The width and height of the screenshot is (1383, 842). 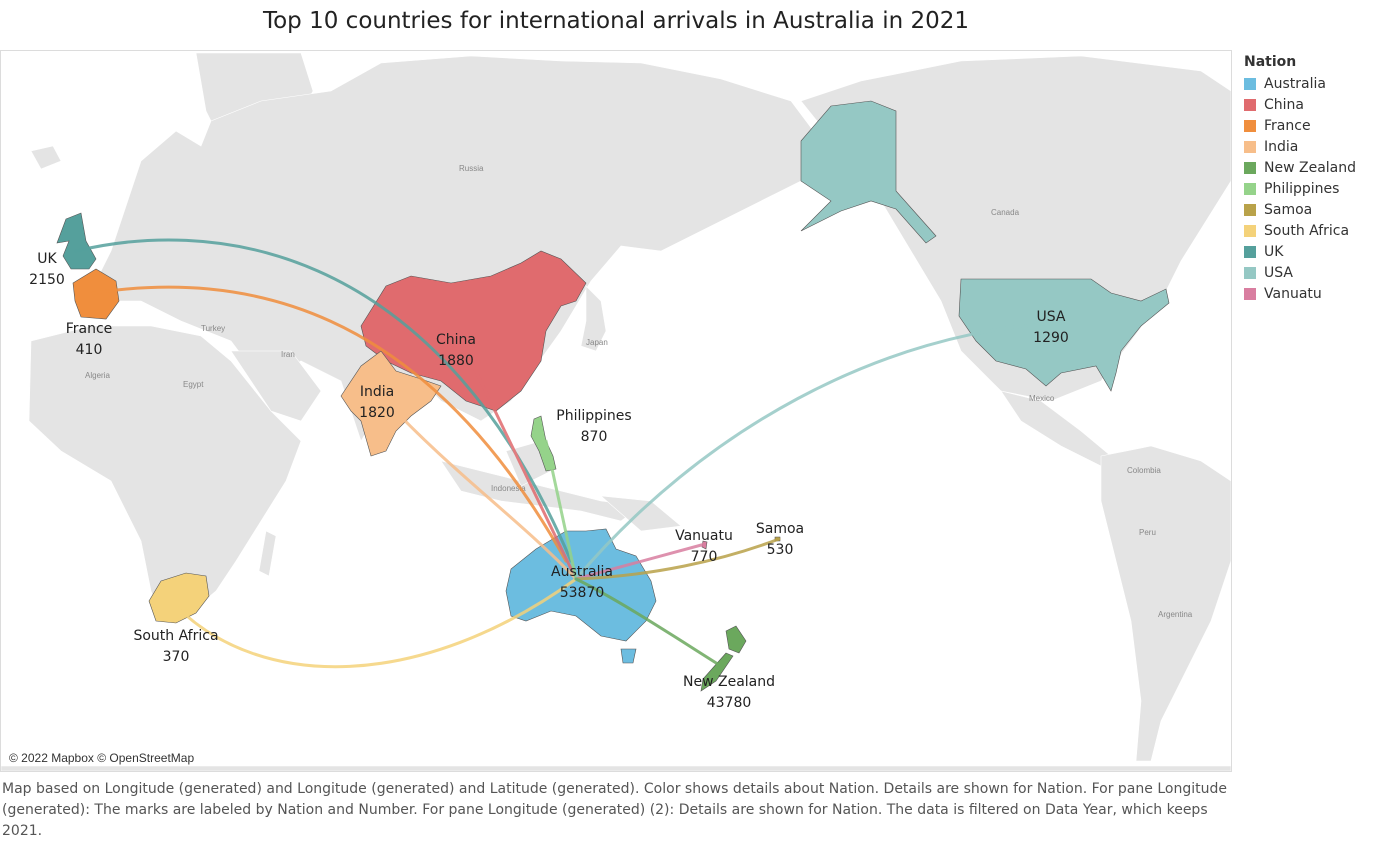 What do you see at coordinates (780, 529) in the screenshot?
I see `label-samoa-name: Samoa` at bounding box center [780, 529].